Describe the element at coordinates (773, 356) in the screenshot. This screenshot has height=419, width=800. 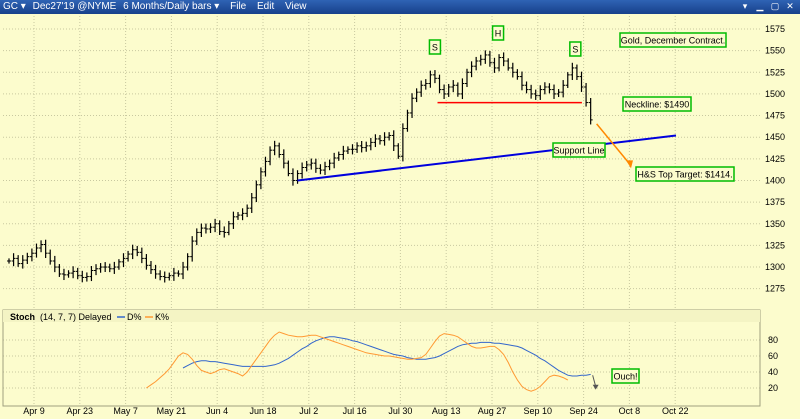
I see `stoch-y-tick-label: 60` at that location.